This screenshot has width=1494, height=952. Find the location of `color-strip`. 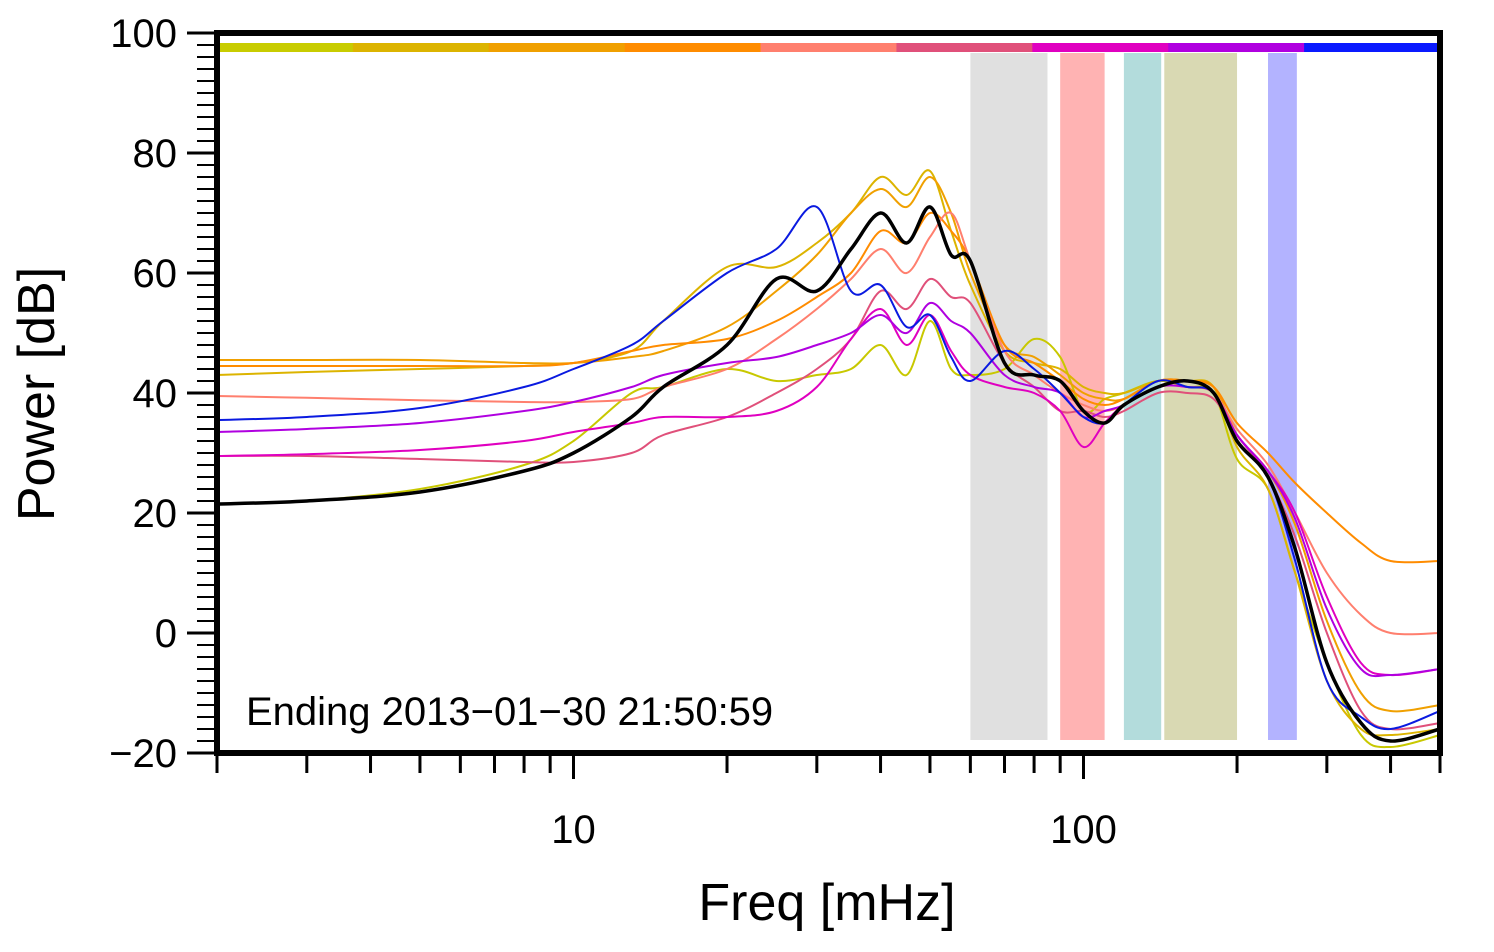

color-strip is located at coordinates (829, 47).